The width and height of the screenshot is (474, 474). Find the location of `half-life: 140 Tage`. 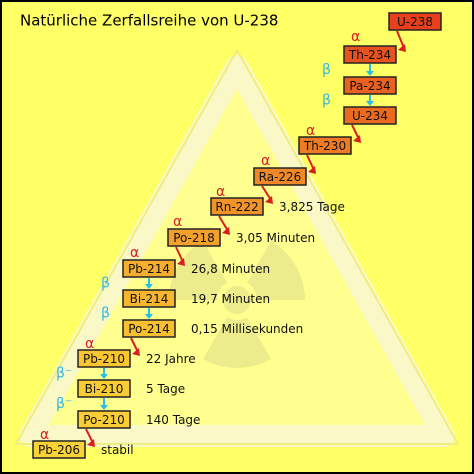

half-life: 140 Tage is located at coordinates (173, 420).